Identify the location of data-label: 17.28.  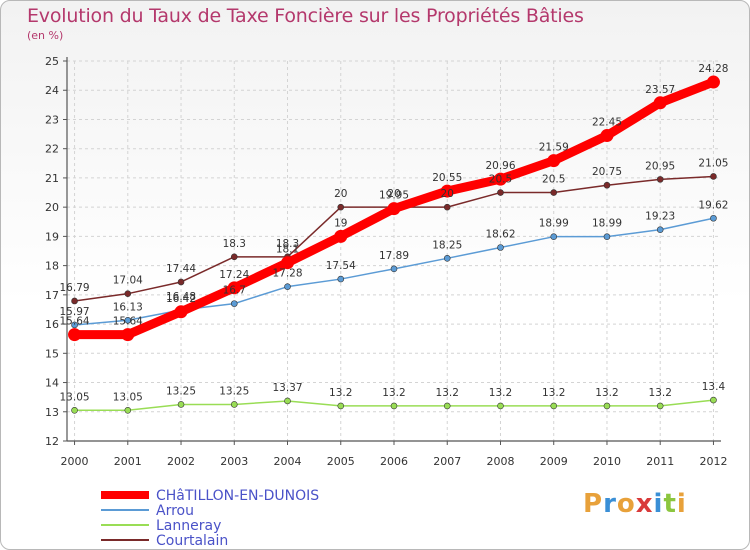
(287, 274).